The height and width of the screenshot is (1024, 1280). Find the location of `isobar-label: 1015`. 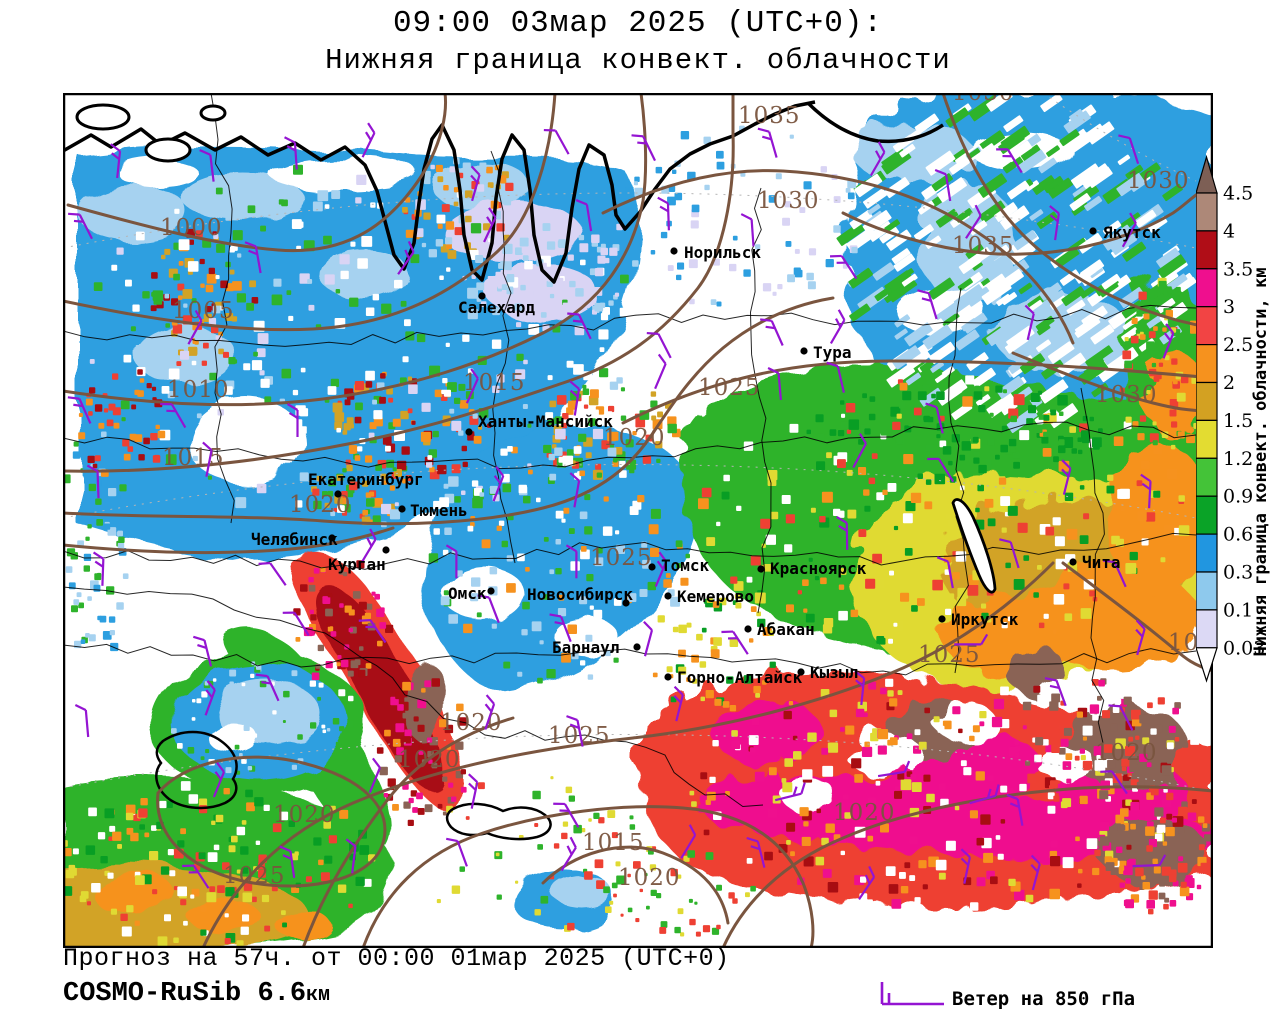

isobar-label: 1015 is located at coordinates (494, 383).